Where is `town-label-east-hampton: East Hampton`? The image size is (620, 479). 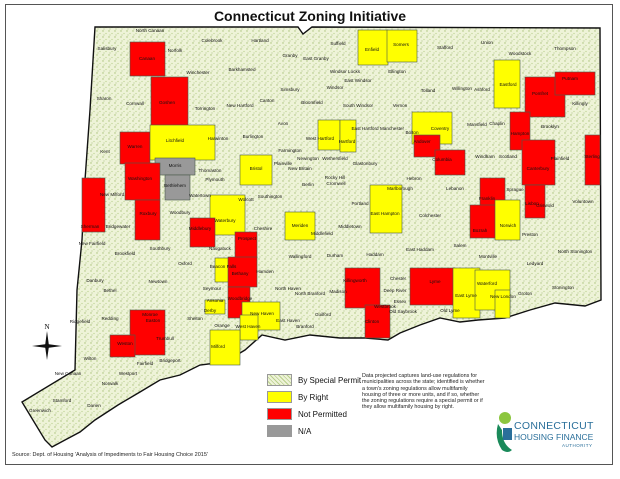 town-label-east-hampton: East Hampton is located at coordinates (385, 213).